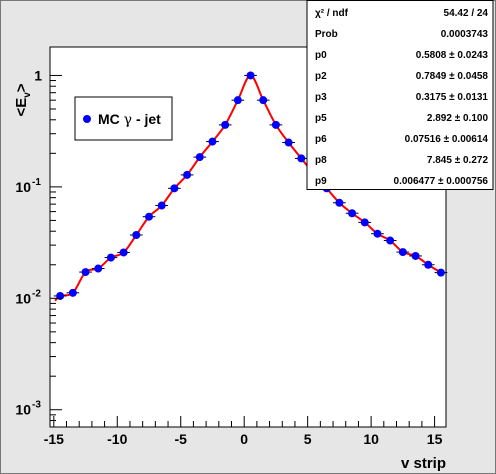 The height and width of the screenshot is (474, 496). Describe the element at coordinates (452, 97) in the screenshot. I see `stats-value: 0.3175 ± 0.0131` at that location.